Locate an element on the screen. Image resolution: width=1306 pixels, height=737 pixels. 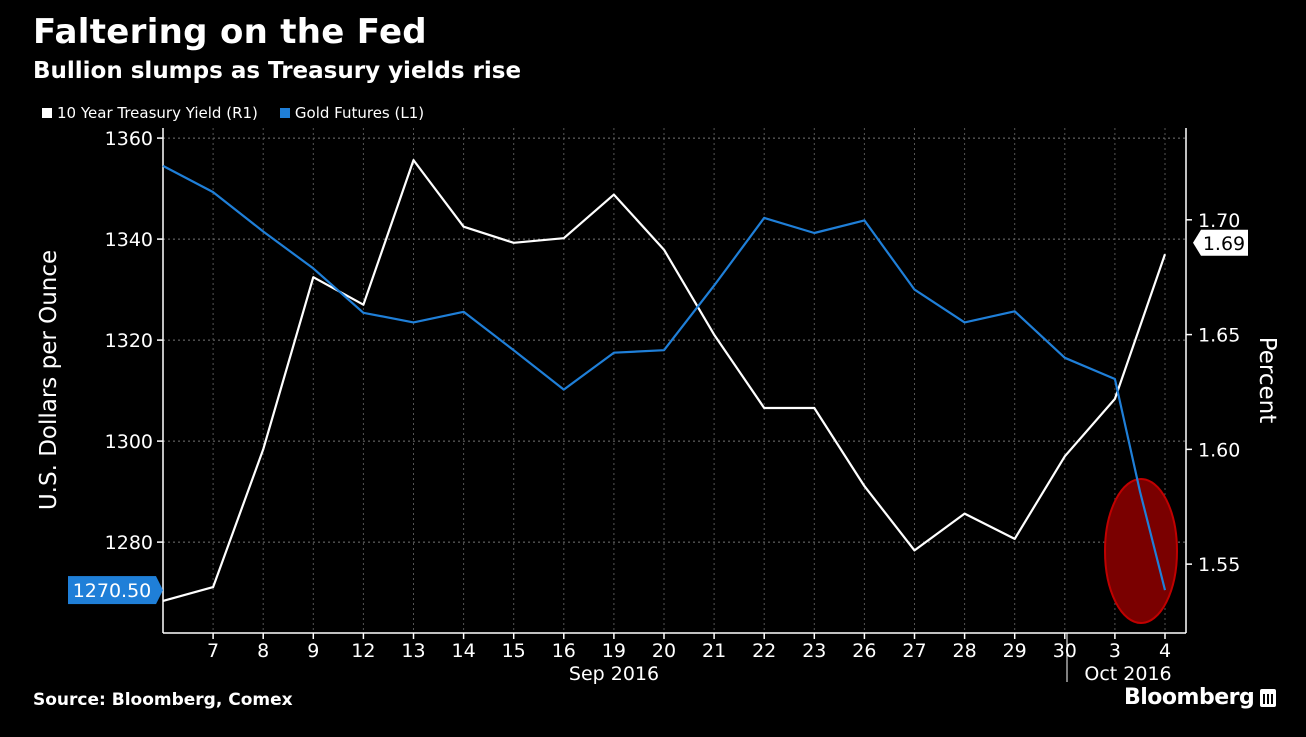
ytick-left-label: 1340 is located at coordinates (129, 240).